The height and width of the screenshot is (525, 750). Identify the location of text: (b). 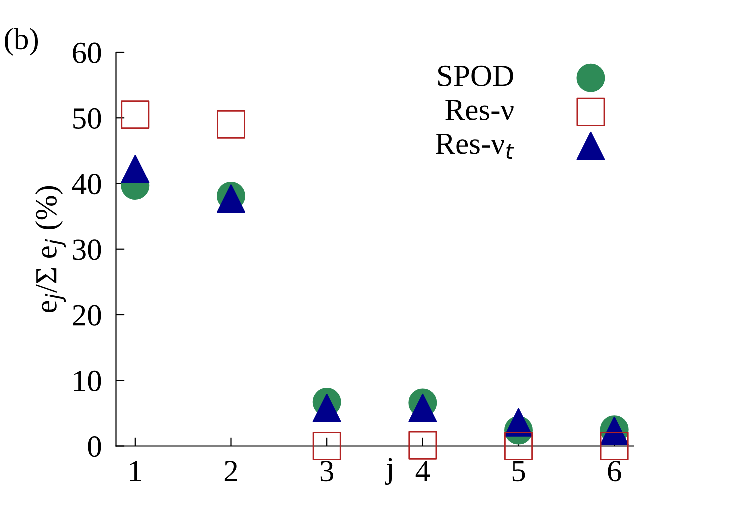
(21, 42).